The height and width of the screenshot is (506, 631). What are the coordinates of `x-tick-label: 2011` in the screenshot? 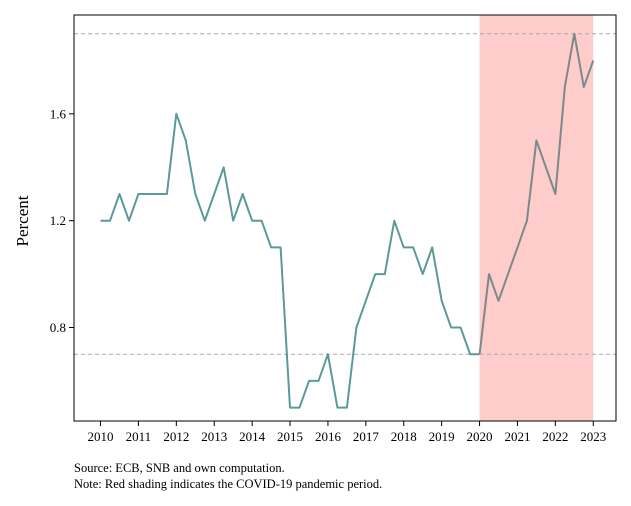 It's located at (139, 436).